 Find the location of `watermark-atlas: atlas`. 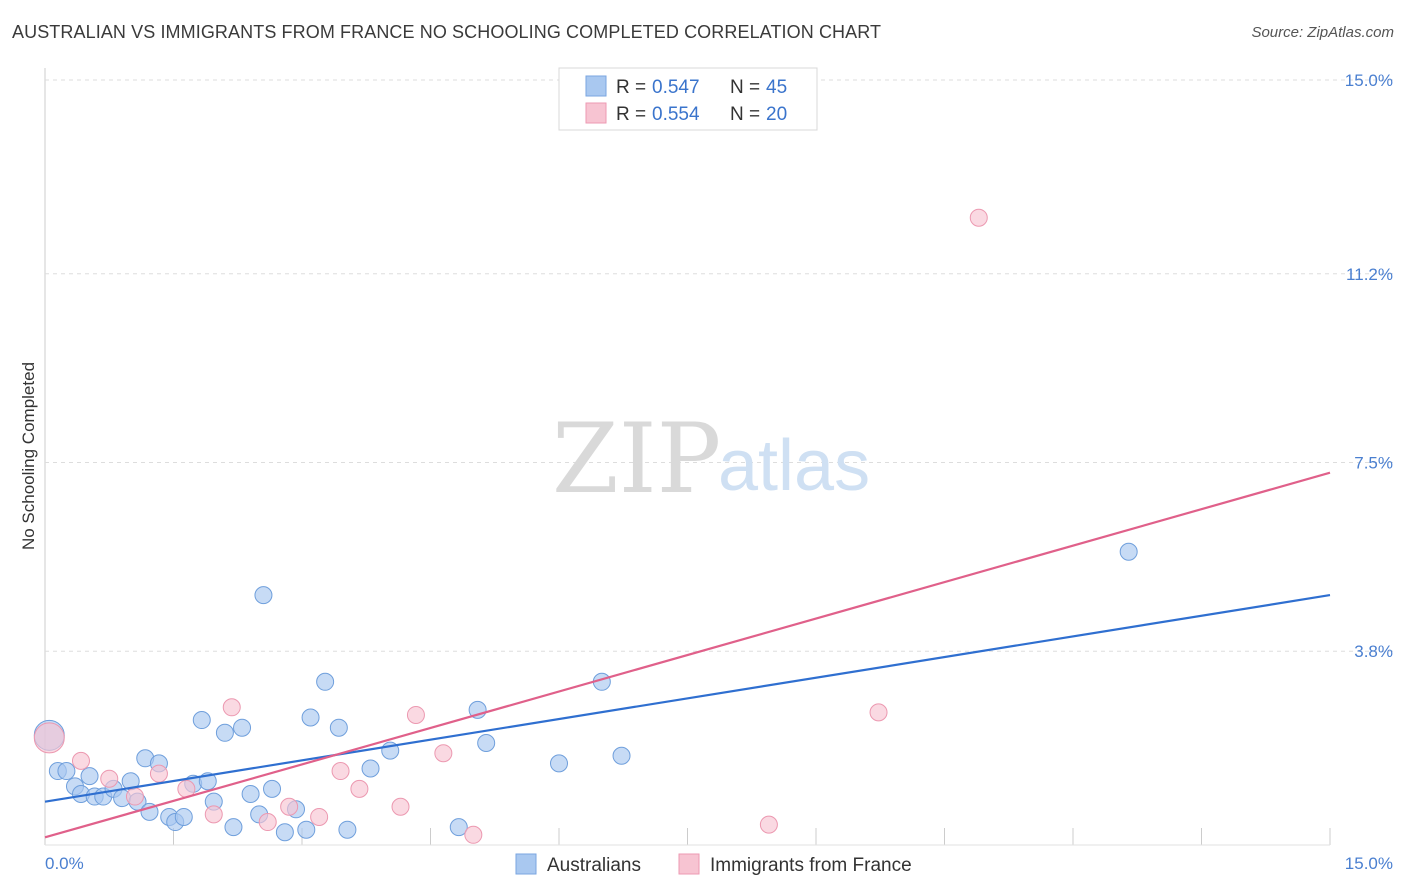

watermark-atlas: atlas is located at coordinates (794, 466).